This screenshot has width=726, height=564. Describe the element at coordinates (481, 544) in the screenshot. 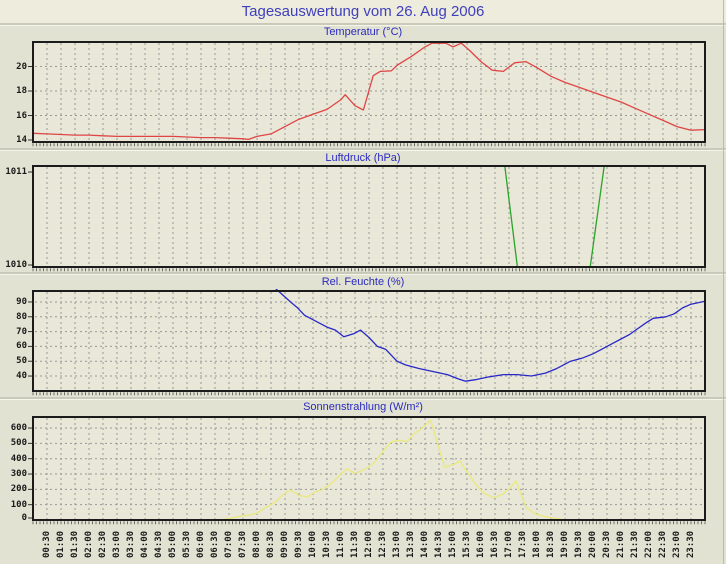

I see `time-axis-label: 16:00` at that location.